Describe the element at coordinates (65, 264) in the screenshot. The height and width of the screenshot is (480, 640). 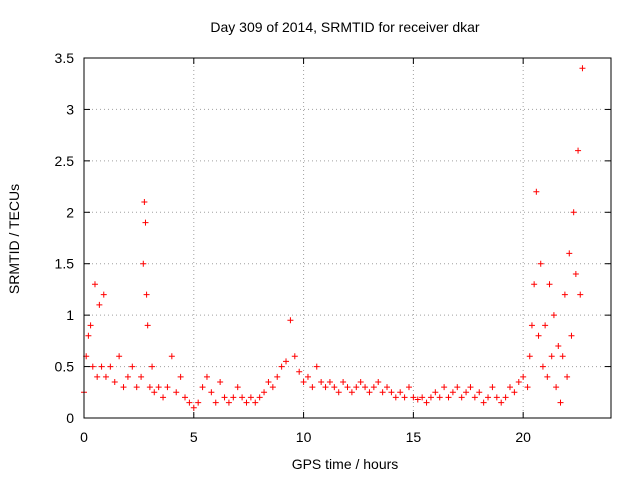
I see `y-tick-label: 1.5` at that location.